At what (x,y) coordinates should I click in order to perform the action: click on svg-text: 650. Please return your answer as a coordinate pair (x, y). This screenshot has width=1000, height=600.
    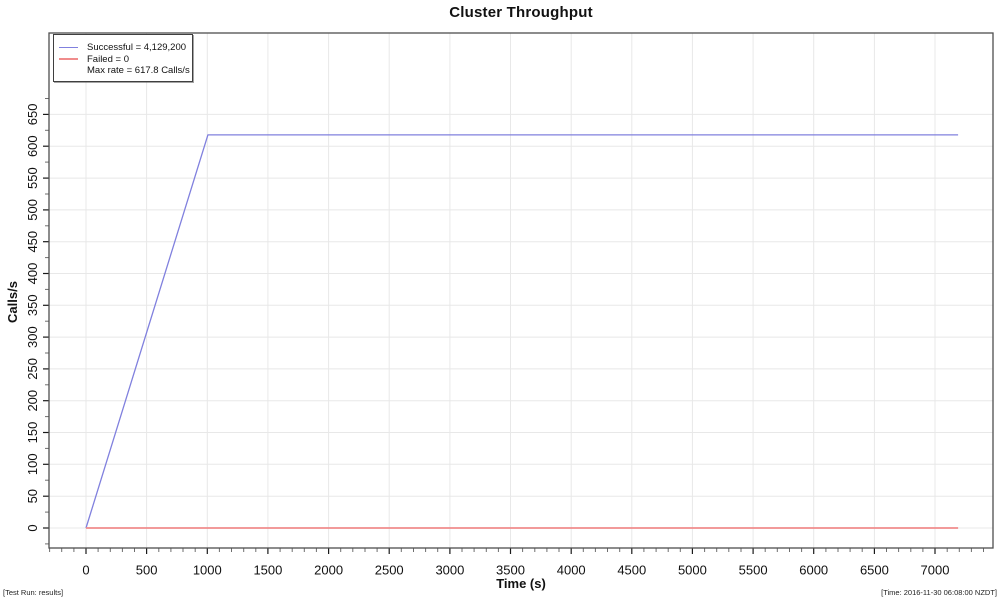
    Looking at the image, I should click on (32, 115).